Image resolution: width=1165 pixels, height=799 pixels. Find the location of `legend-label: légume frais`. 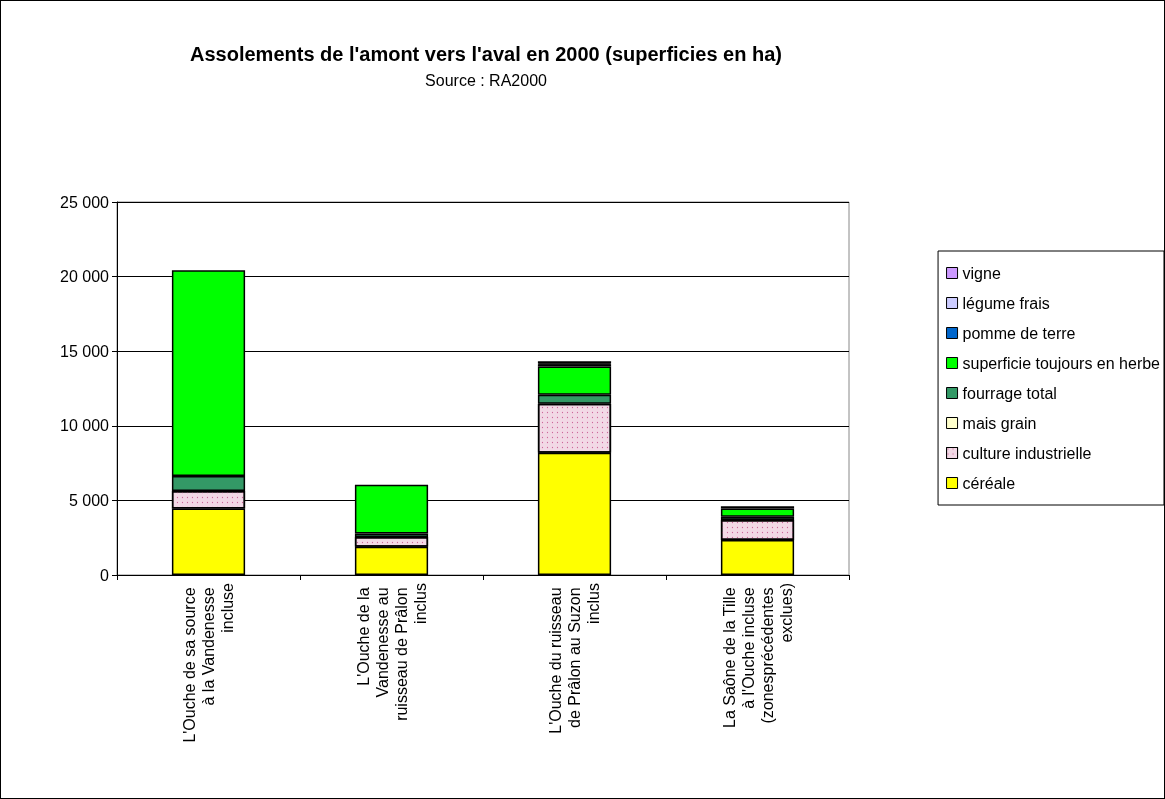

legend-label: légume frais is located at coordinates (1006, 303).